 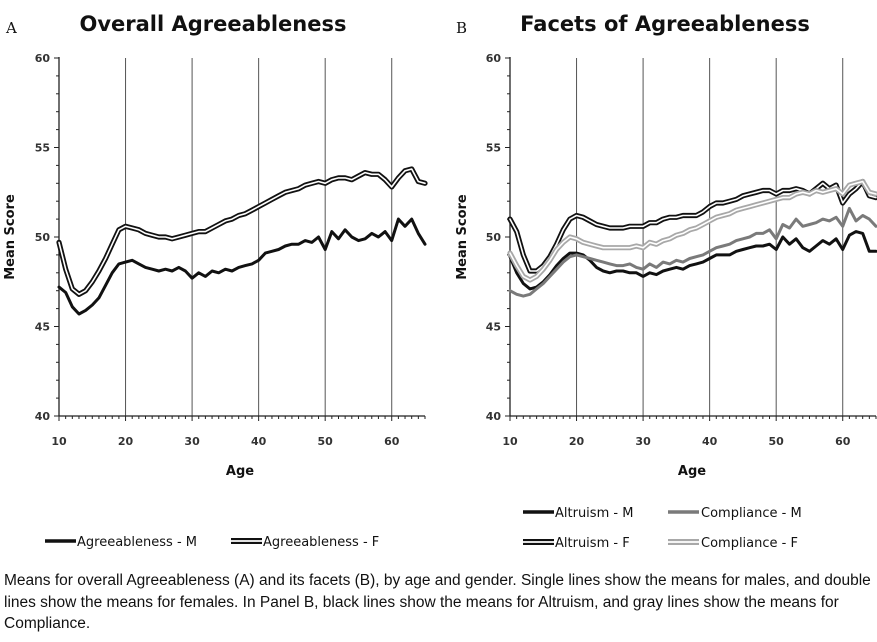 I want to click on panel-b-ytick-label-55: 55, so click(x=493, y=148).